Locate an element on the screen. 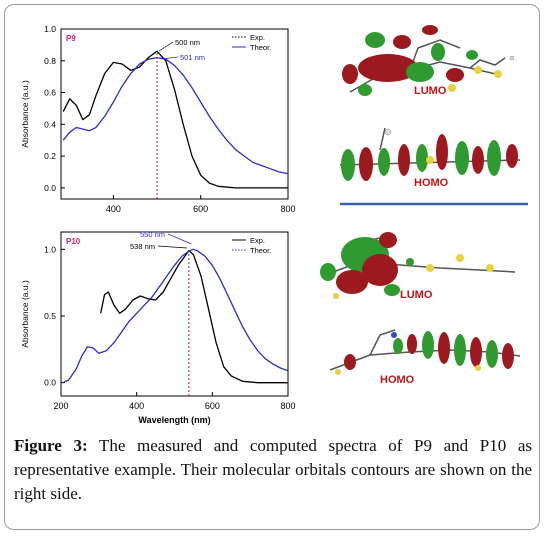  caption-label: Figure 3: is located at coordinates (51, 445).